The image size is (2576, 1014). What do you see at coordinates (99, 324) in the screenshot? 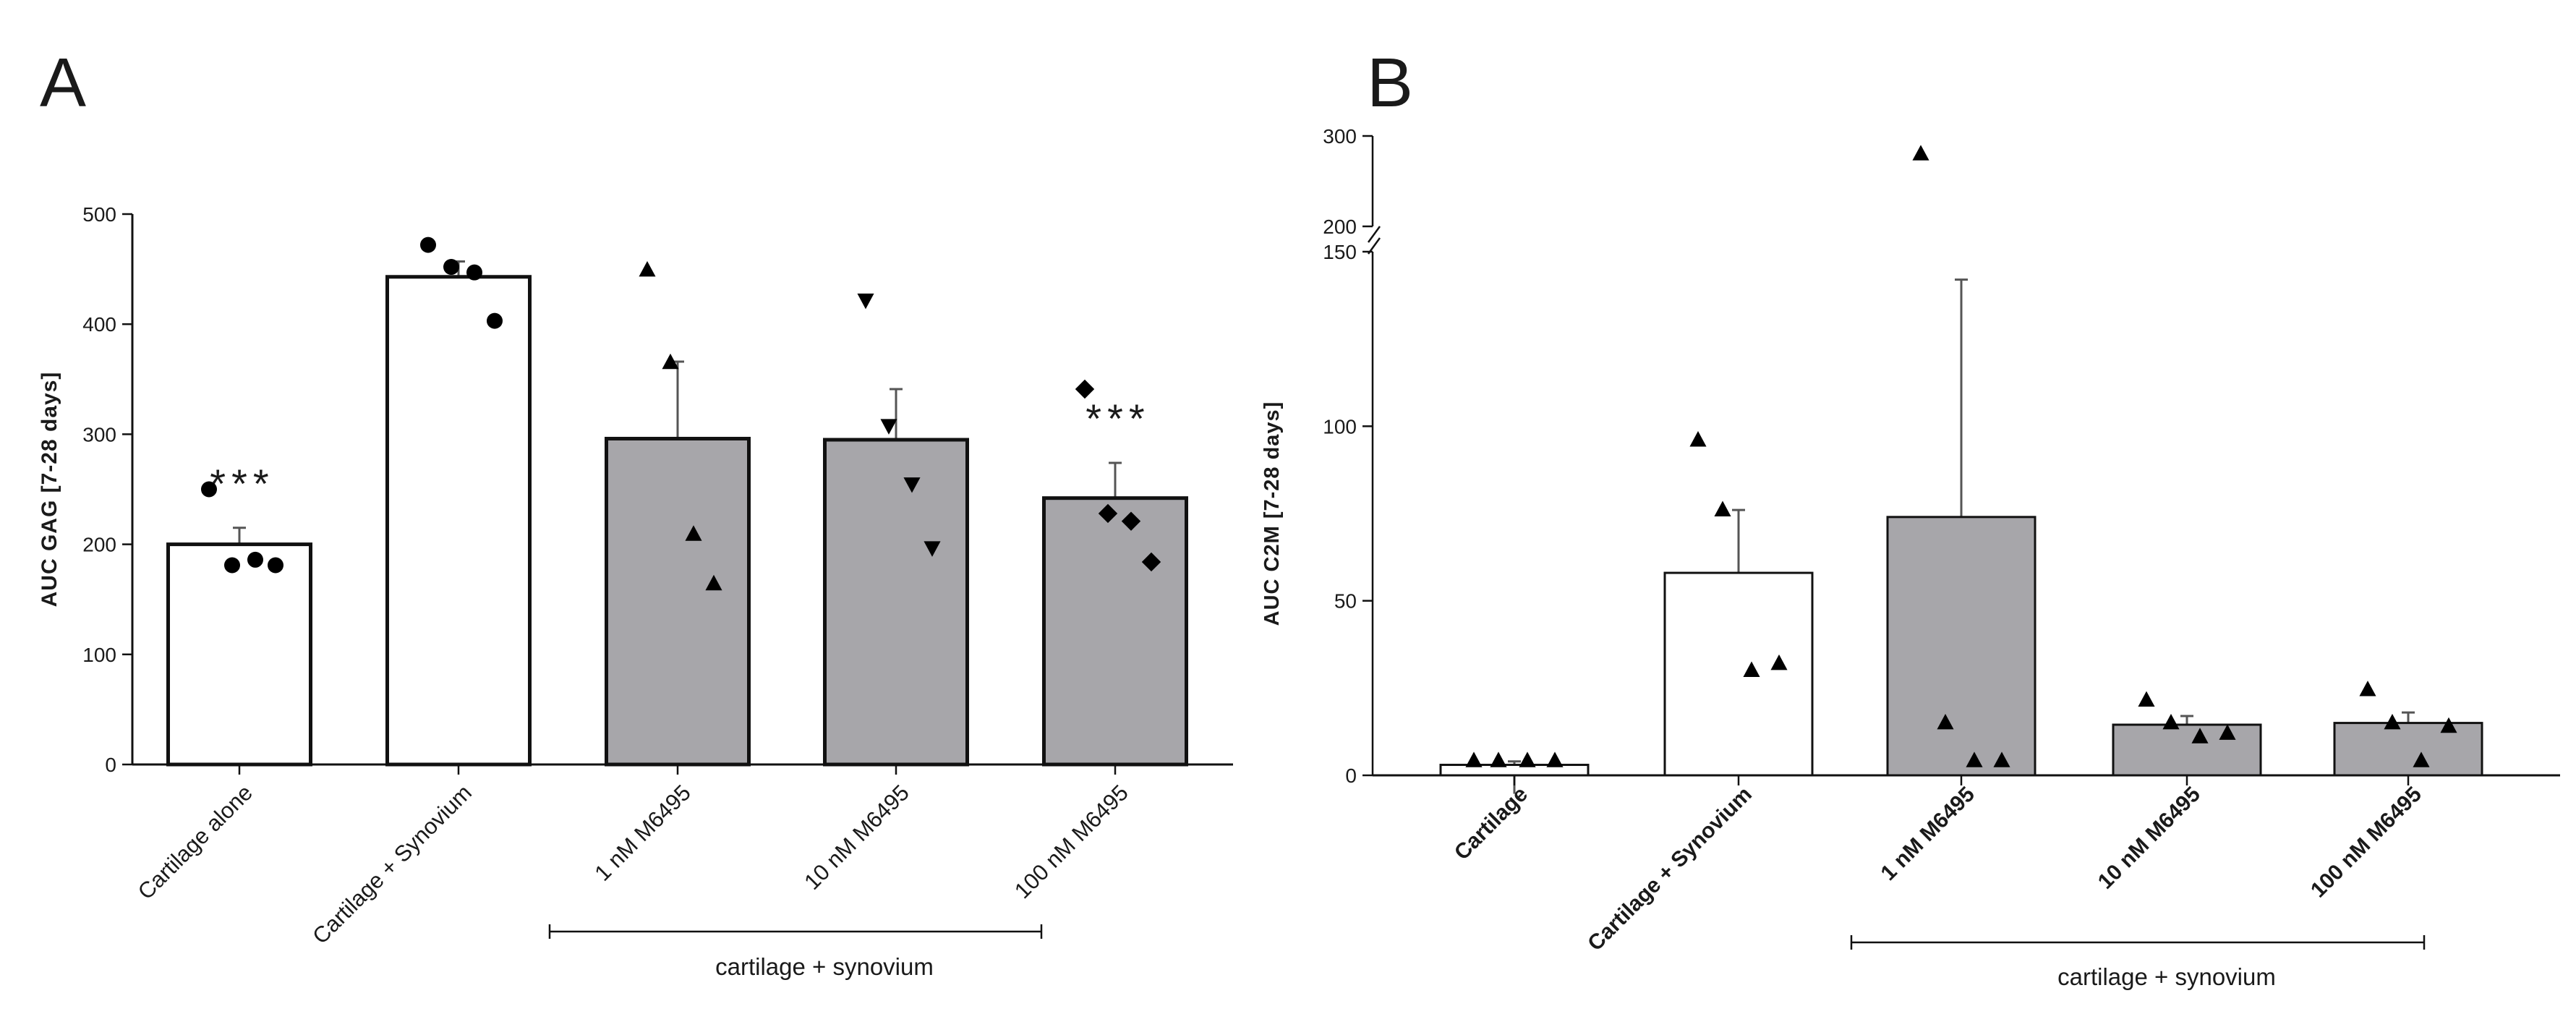
I see `panel-a-ytick-label: 400` at bounding box center [99, 324].